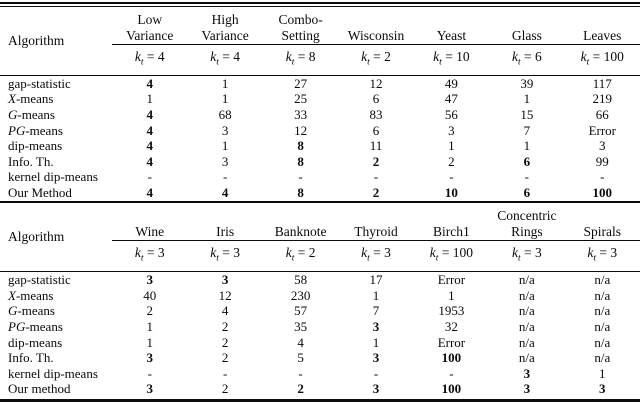 The width and height of the screenshot is (640, 402). Describe the element at coordinates (53, 177) in the screenshot. I see `row-label-part: kernel dip-means` at that location.